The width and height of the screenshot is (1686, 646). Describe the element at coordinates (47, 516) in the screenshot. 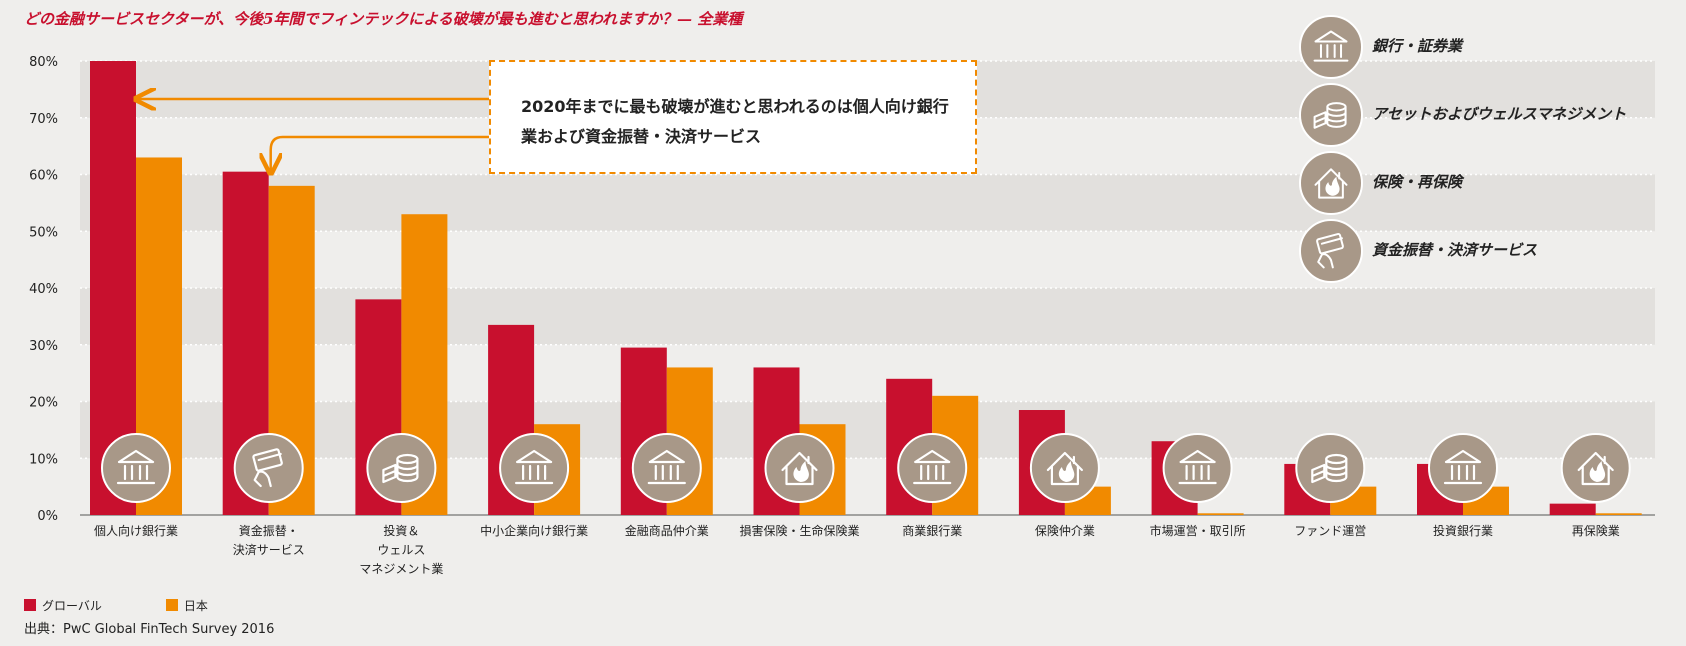

I see `y-tick-label: 0%` at that location.